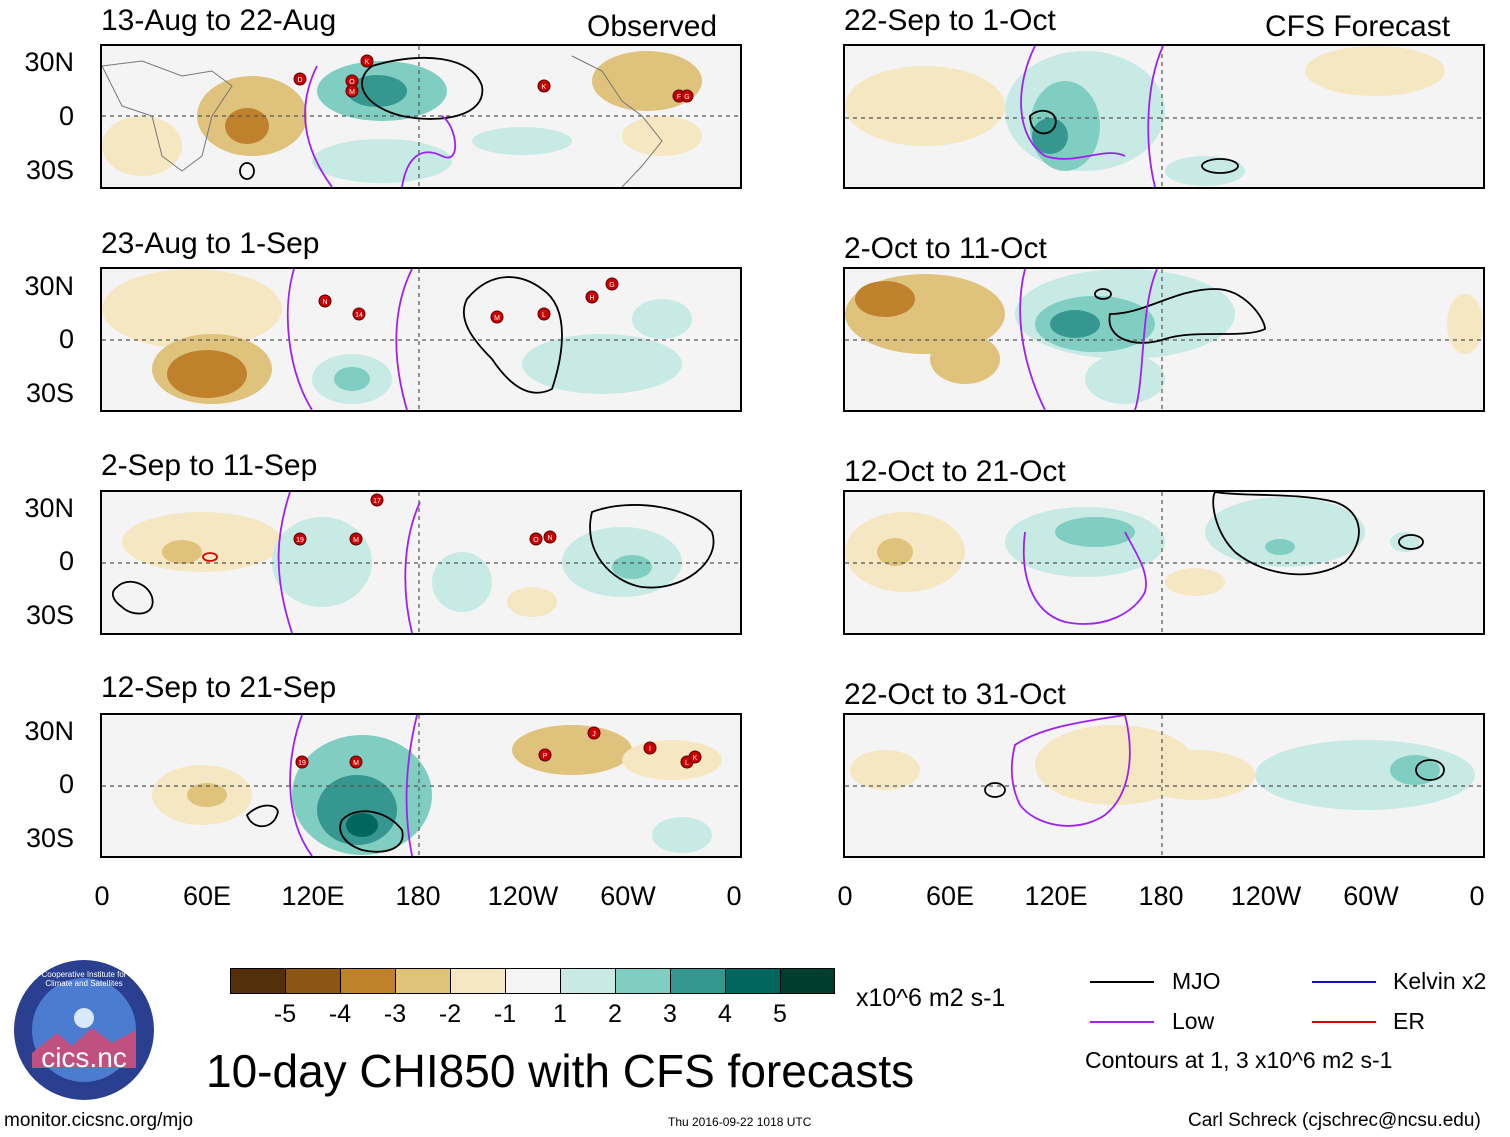 The image size is (1510, 1137). Describe the element at coordinates (359, 315) in the screenshot. I see `storm-marker-label: 14` at that location.